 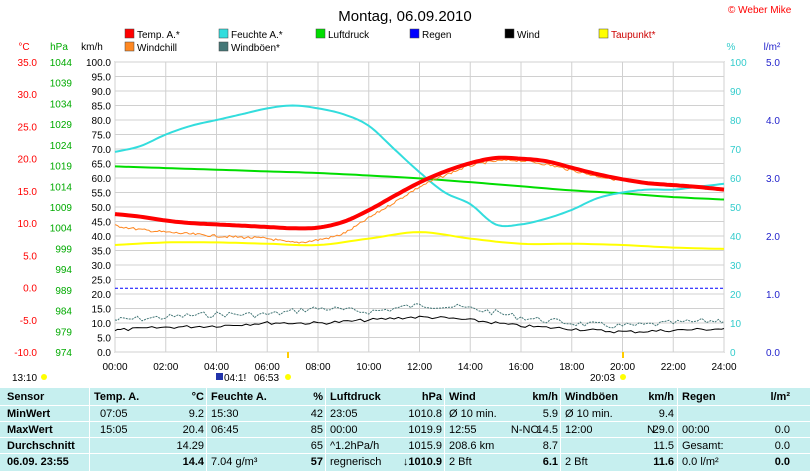 What do you see at coordinates (736, 237) in the screenshot?
I see `y-tick-label: 40` at bounding box center [736, 237].